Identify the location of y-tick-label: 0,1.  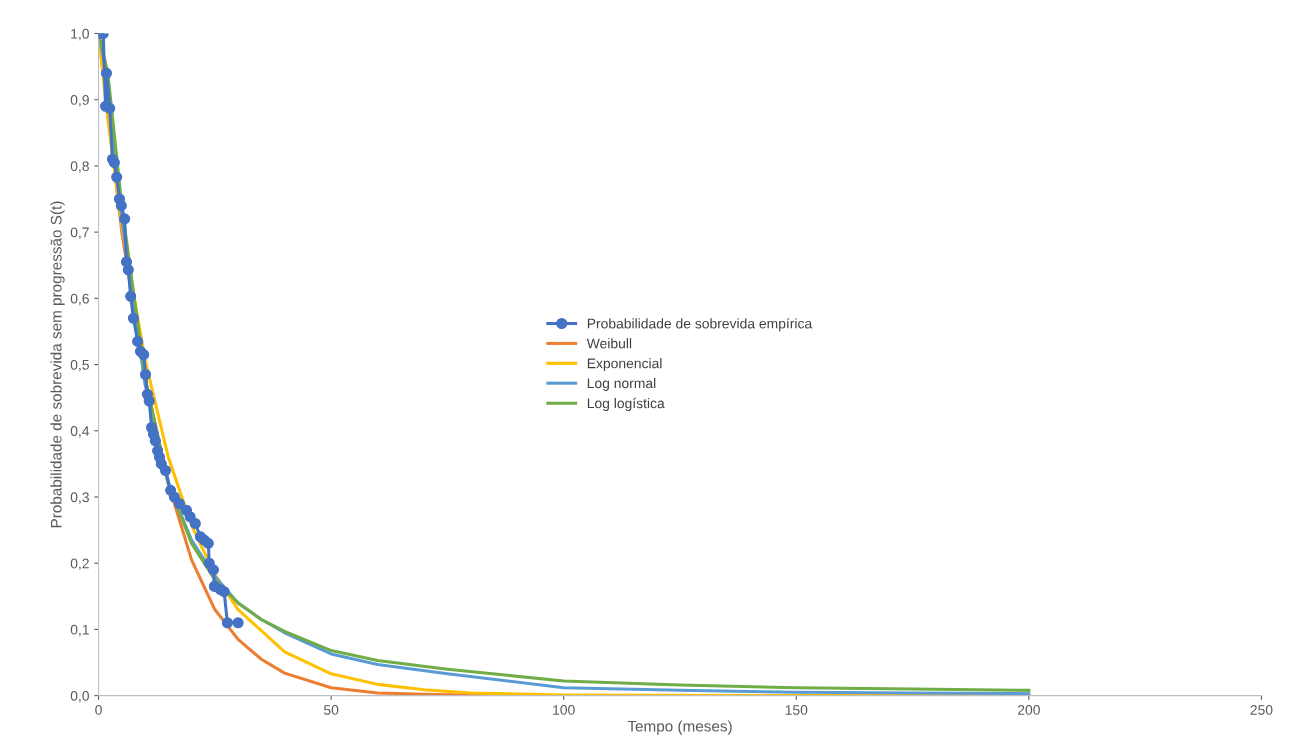
(79, 630).